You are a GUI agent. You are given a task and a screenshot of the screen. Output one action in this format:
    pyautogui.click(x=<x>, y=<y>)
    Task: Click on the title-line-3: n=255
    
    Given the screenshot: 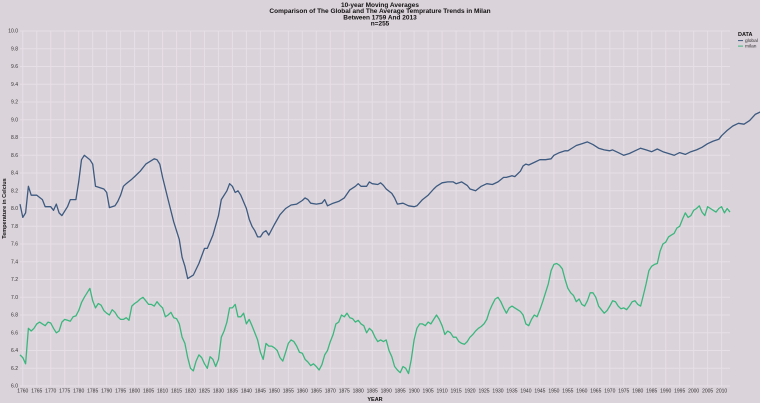 What is the action you would take?
    pyautogui.click(x=380, y=24)
    